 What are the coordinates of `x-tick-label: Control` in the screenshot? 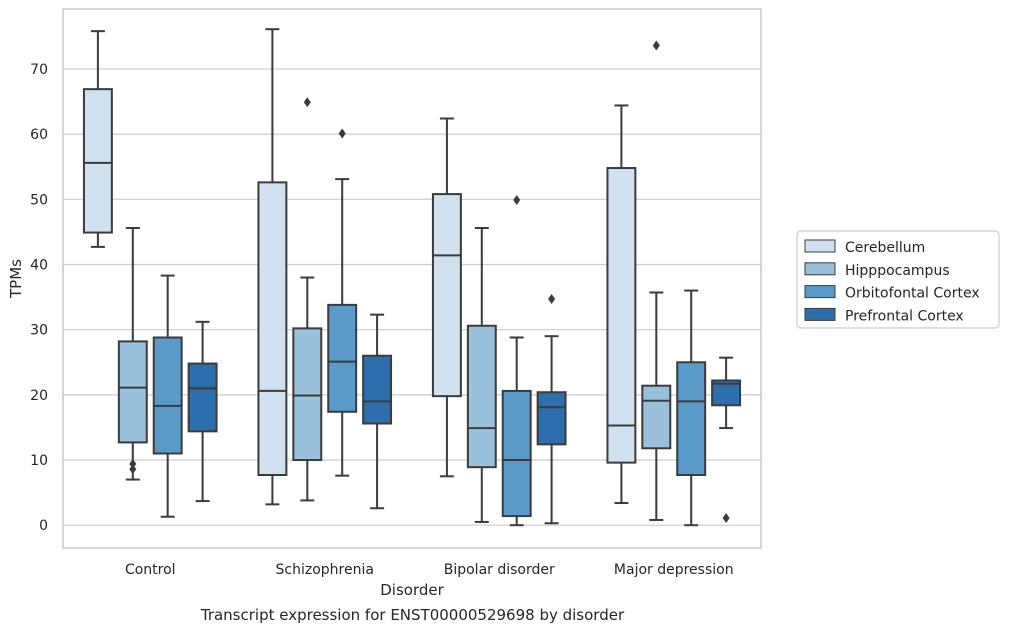 It's located at (150, 570).